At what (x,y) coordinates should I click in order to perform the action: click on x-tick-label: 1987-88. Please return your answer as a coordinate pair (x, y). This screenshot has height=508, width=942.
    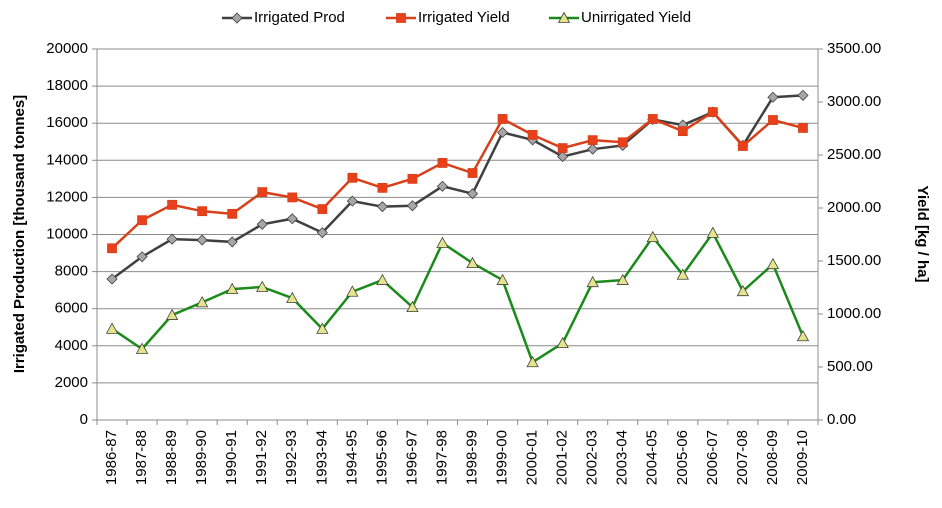
    Looking at the image, I should click on (141, 457).